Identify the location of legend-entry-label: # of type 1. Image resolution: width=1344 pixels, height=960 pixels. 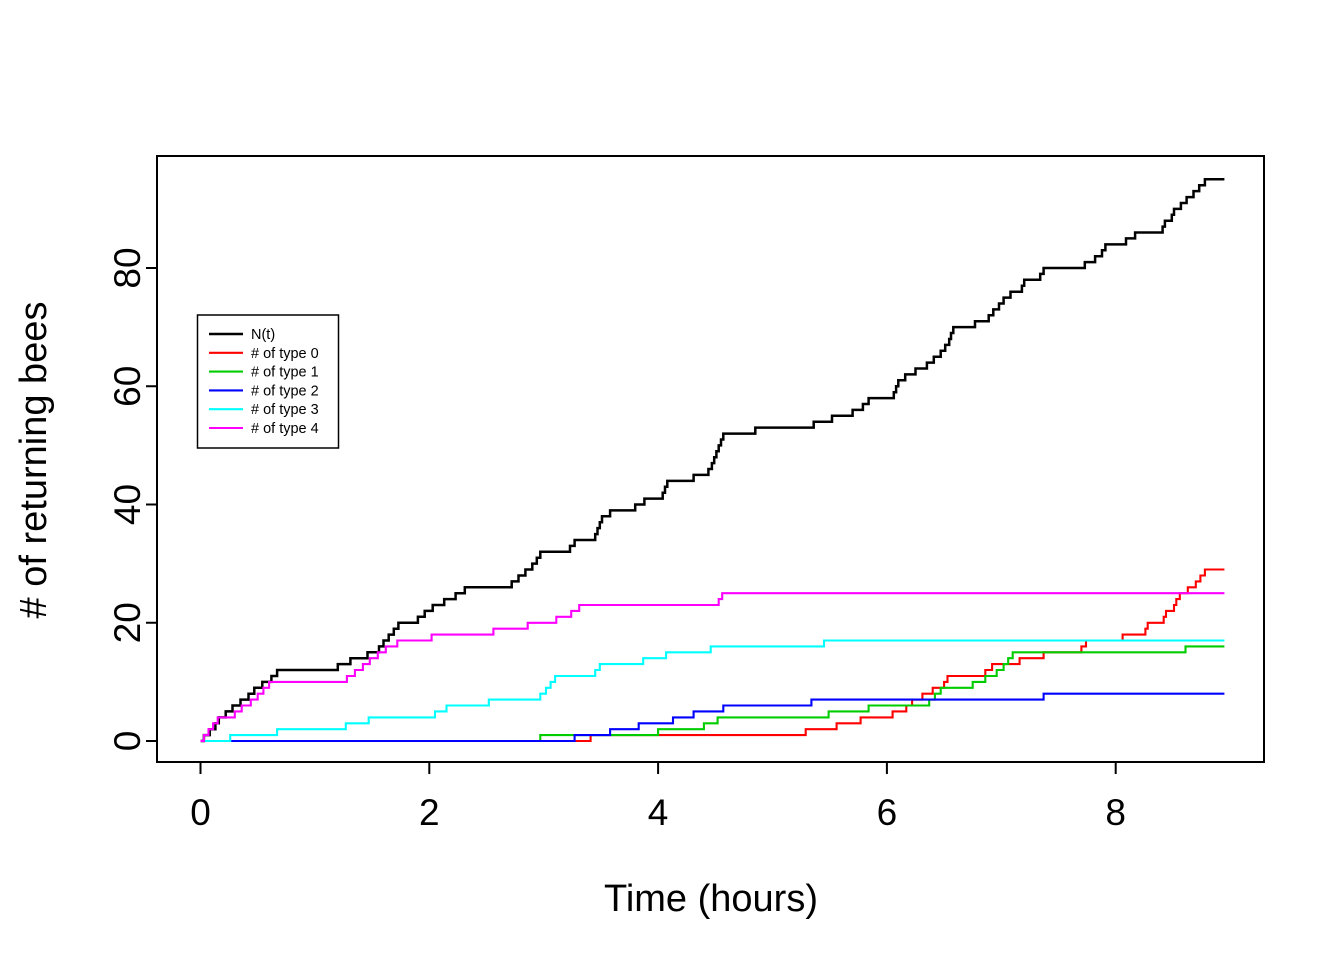
(285, 373).